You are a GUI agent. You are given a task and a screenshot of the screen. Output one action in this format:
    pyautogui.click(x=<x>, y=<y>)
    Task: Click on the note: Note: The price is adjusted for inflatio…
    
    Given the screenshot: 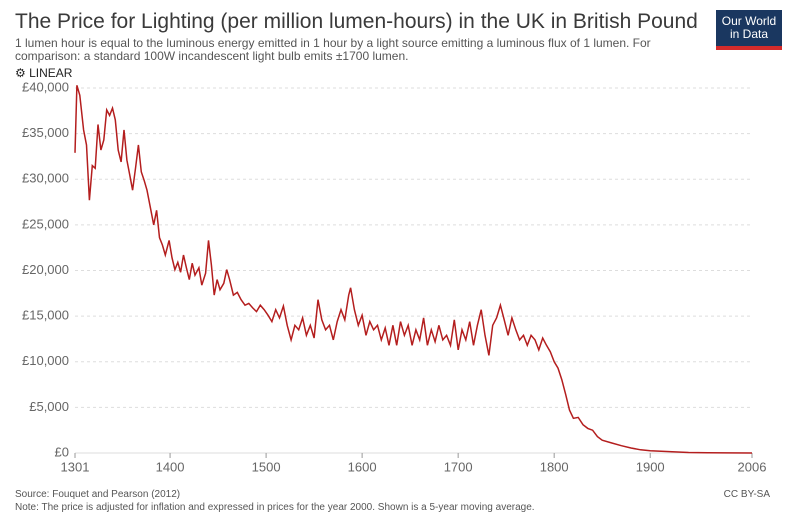 What is the action you would take?
    pyautogui.click(x=275, y=507)
    